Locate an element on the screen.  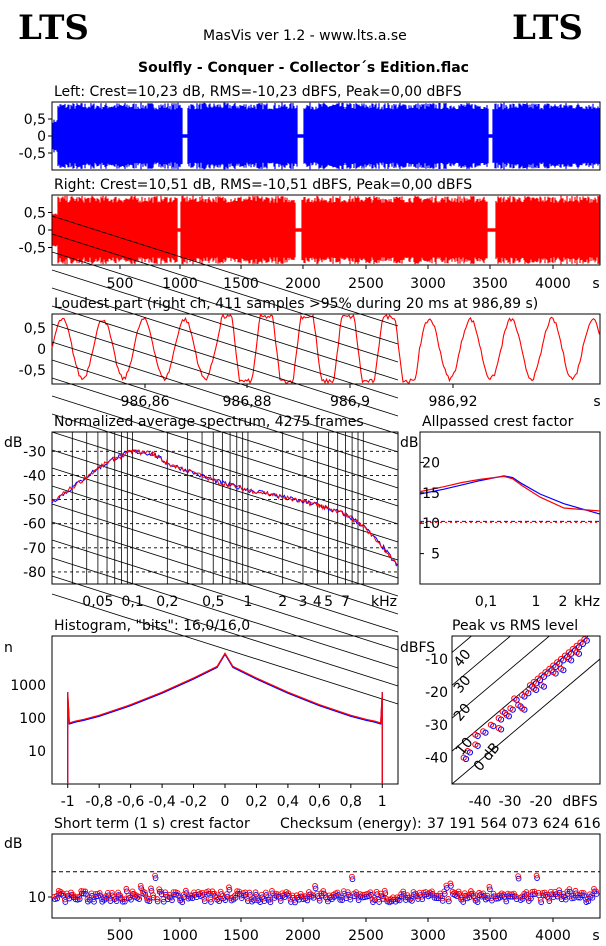
logo-right: LTS is located at coordinates (547, 28).